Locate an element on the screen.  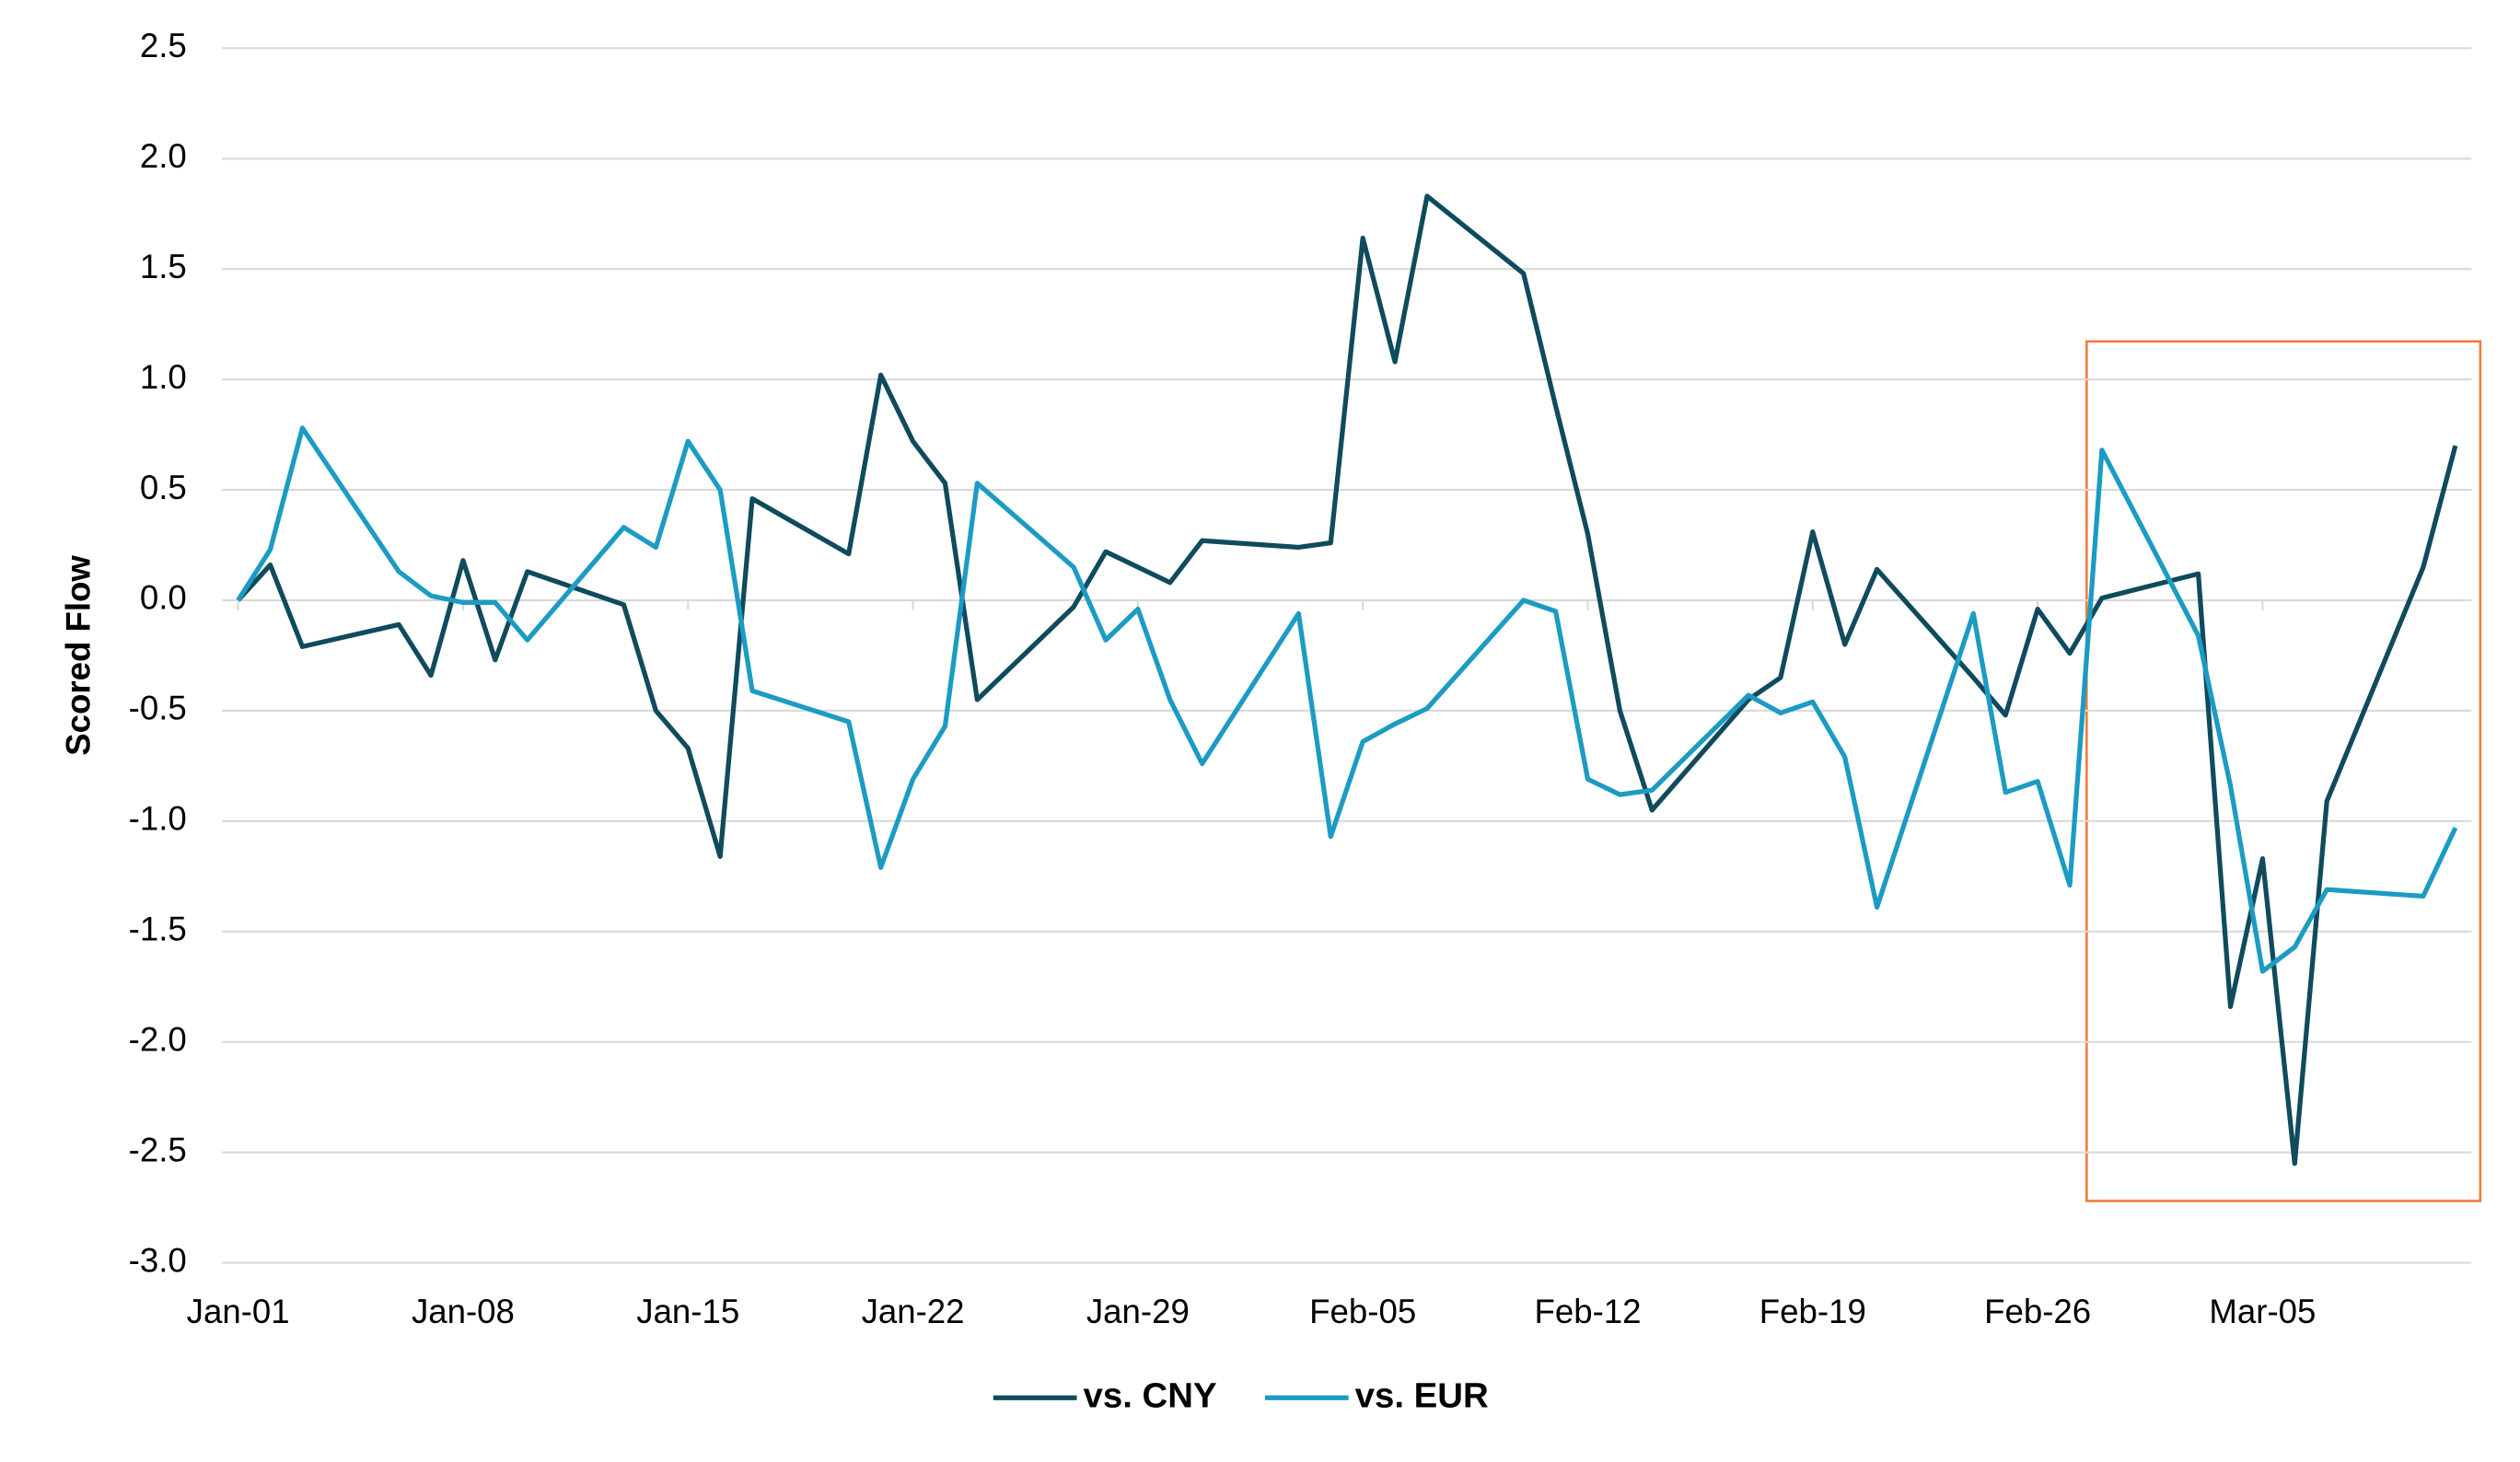
y-axis-label: Scored Flow is located at coordinates (78, 655).